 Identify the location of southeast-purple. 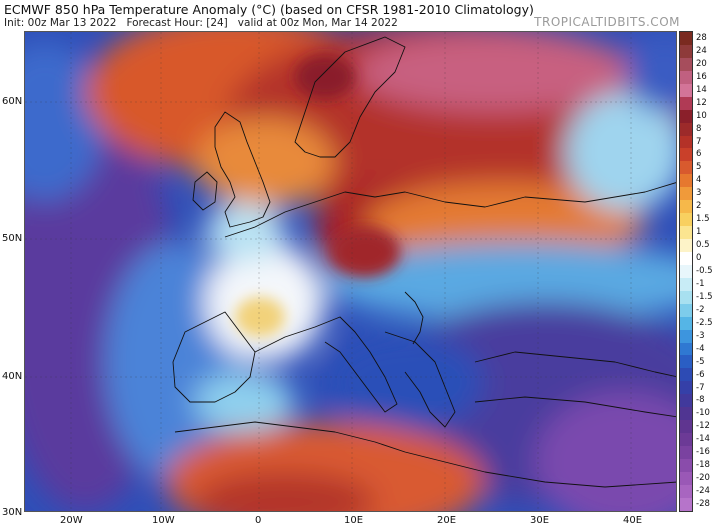
(605, 451).